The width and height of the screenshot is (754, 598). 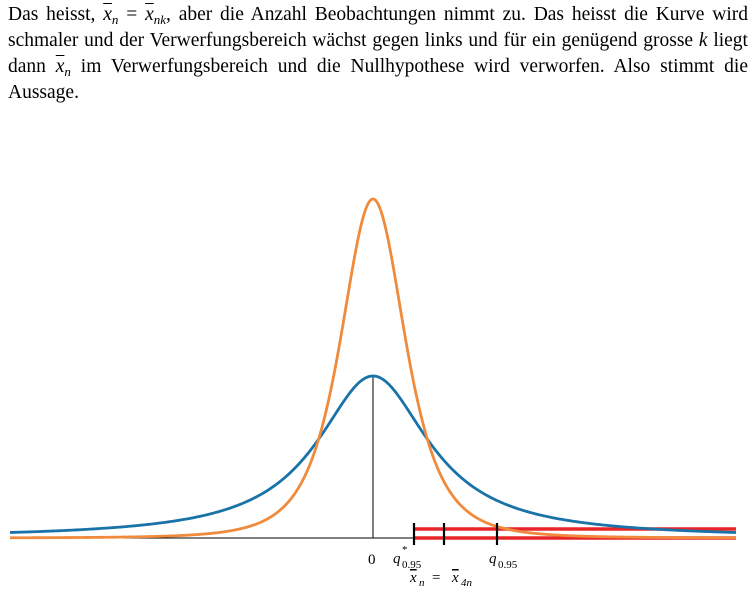 I want to click on text-segment: liegt dann, so click(x=378, y=53).